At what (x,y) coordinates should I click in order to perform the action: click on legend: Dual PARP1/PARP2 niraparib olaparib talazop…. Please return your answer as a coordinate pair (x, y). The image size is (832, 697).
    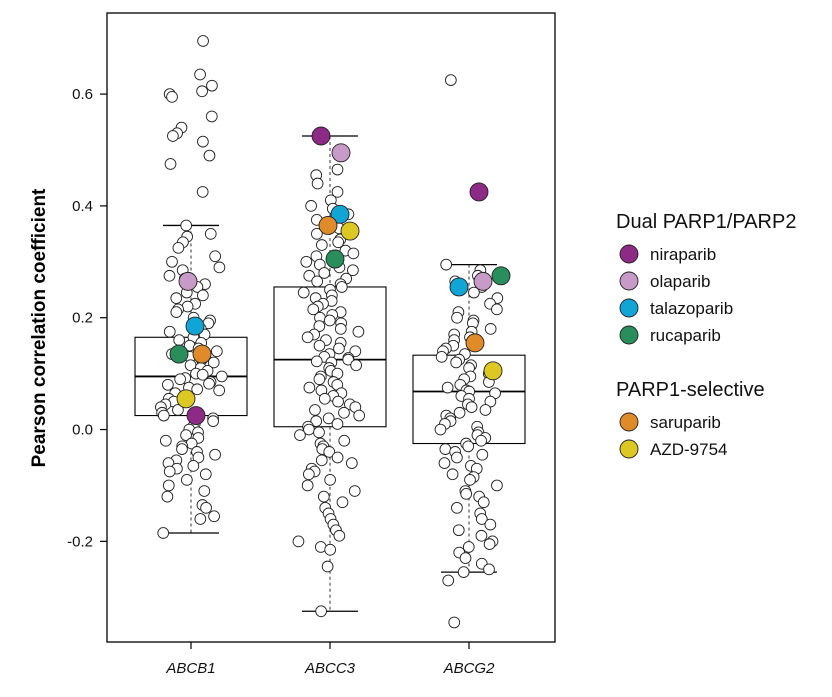
    Looking at the image, I should click on (706, 335).